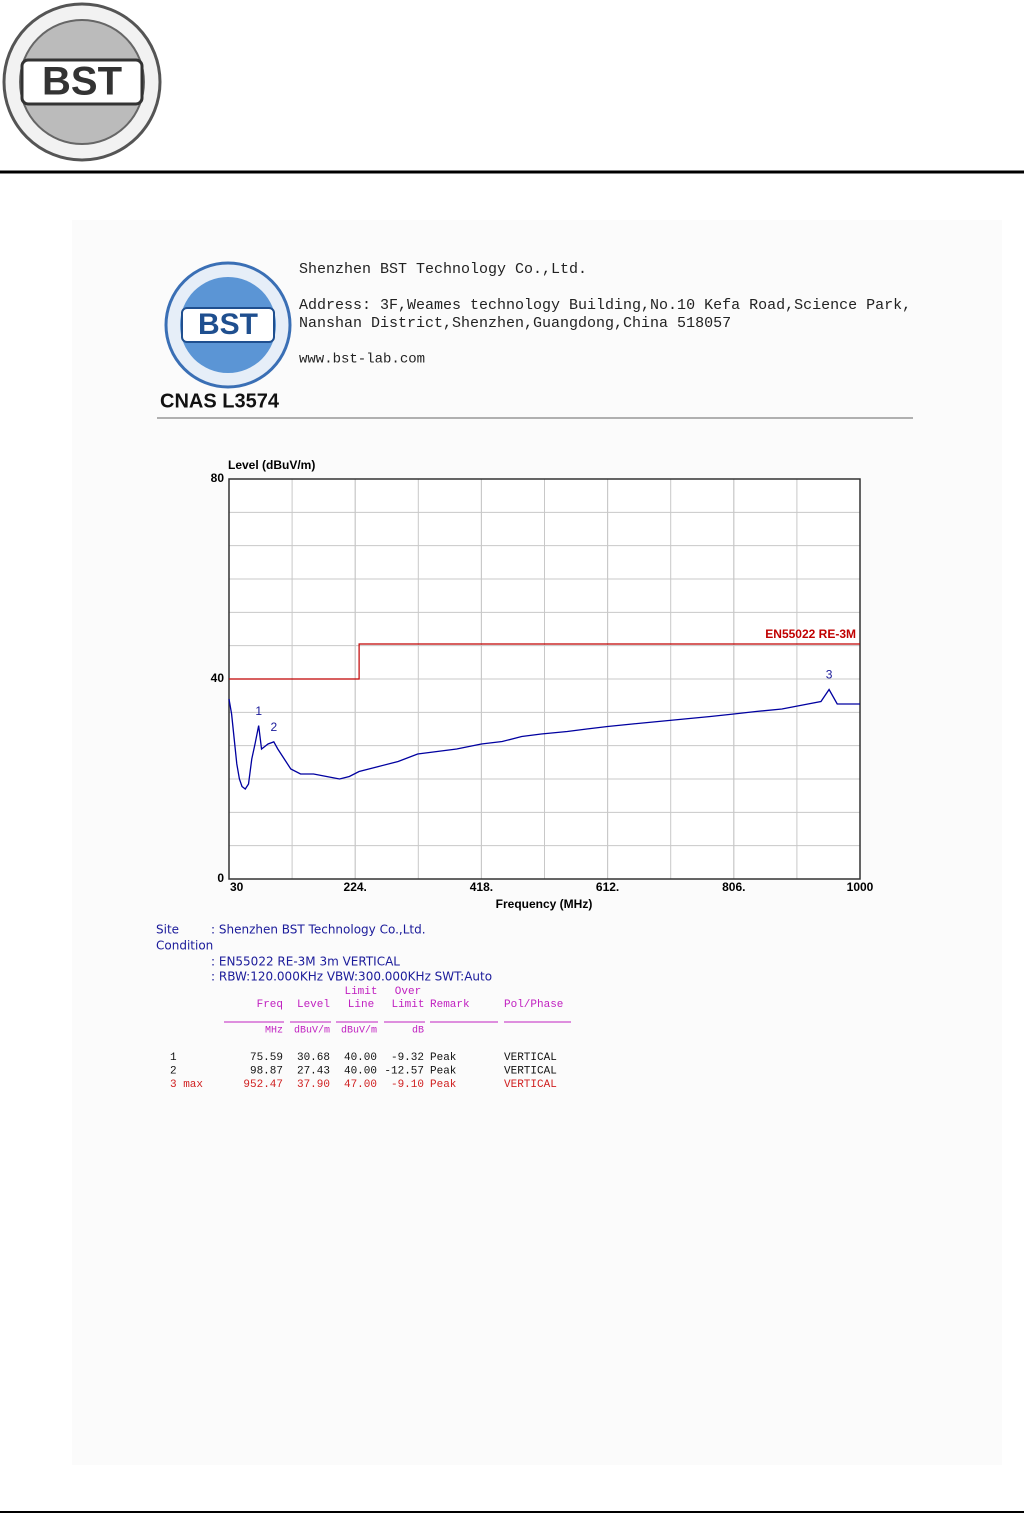 The image size is (1024, 1516). Describe the element at coordinates (266, 1071) in the screenshot. I see `table-cell: 98.87` at that location.